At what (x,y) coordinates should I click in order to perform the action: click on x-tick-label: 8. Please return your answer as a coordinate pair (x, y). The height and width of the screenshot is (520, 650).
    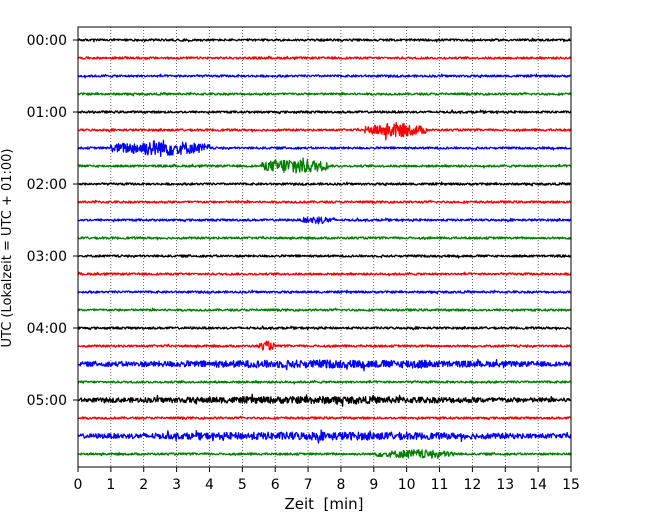
    Looking at the image, I should click on (340, 485).